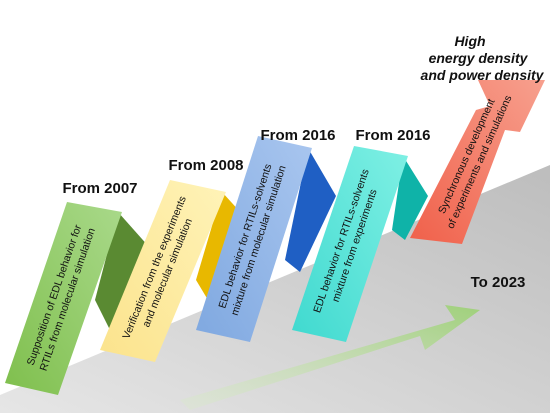  What do you see at coordinates (479, 58) in the screenshot?
I see `goal-text: energy density` at bounding box center [479, 58].